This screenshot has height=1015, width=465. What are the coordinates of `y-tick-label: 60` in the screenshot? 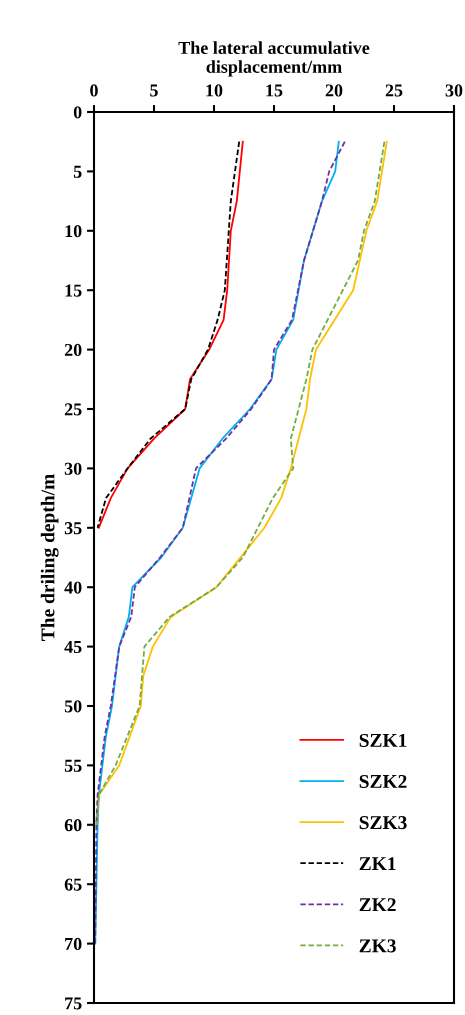 It's located at (73, 825).